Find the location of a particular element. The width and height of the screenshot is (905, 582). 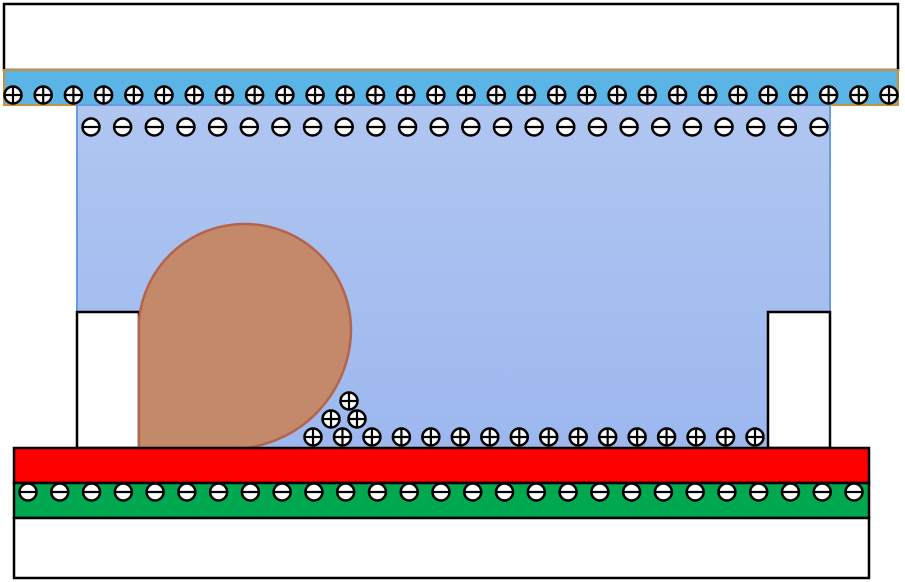

red-dielectric-layer is located at coordinates (441, 465).